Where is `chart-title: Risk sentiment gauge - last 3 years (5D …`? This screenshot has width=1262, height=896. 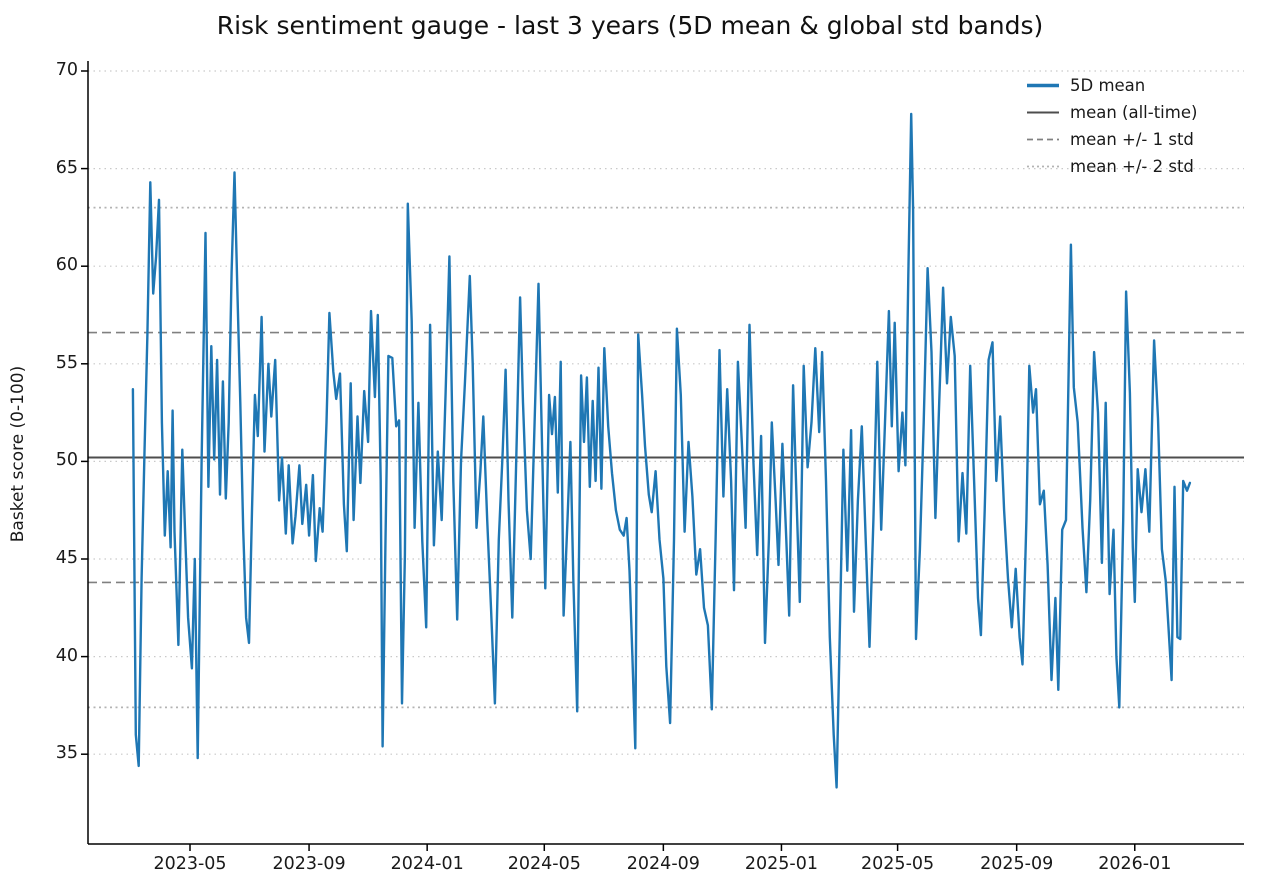
chart-title: Risk sentiment gauge - last 3 years (5D … is located at coordinates (630, 25).